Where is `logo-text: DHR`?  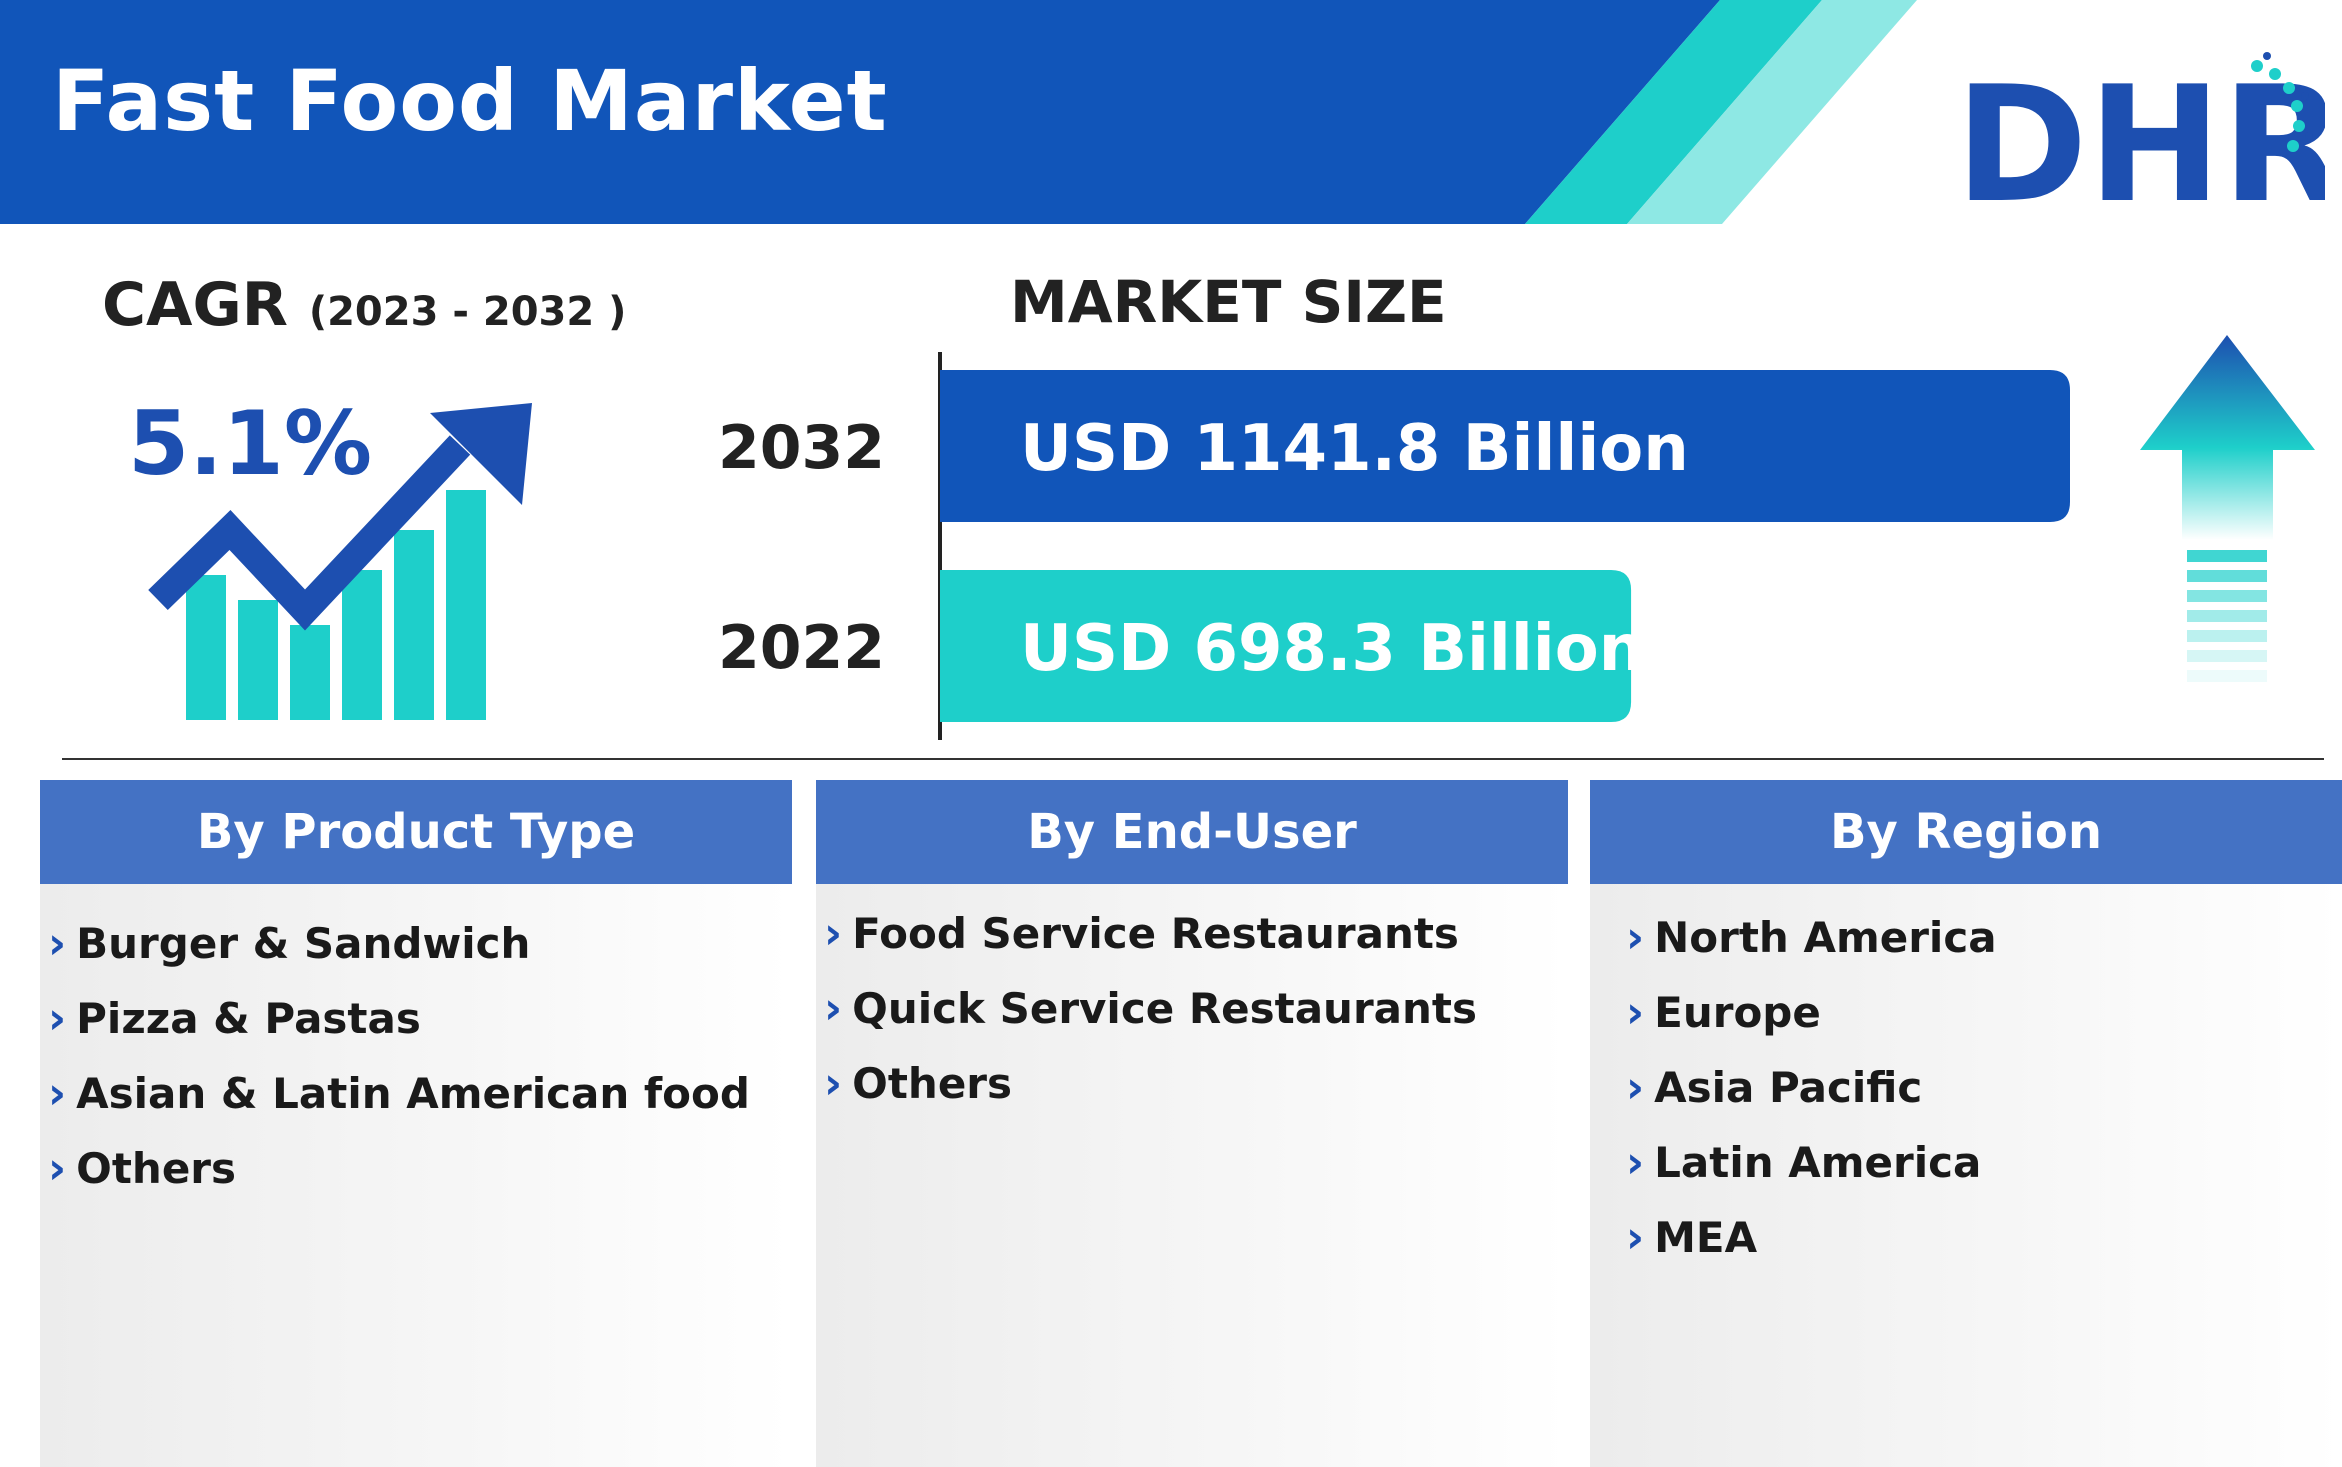 logo-text: DHR is located at coordinates (2140, 134).